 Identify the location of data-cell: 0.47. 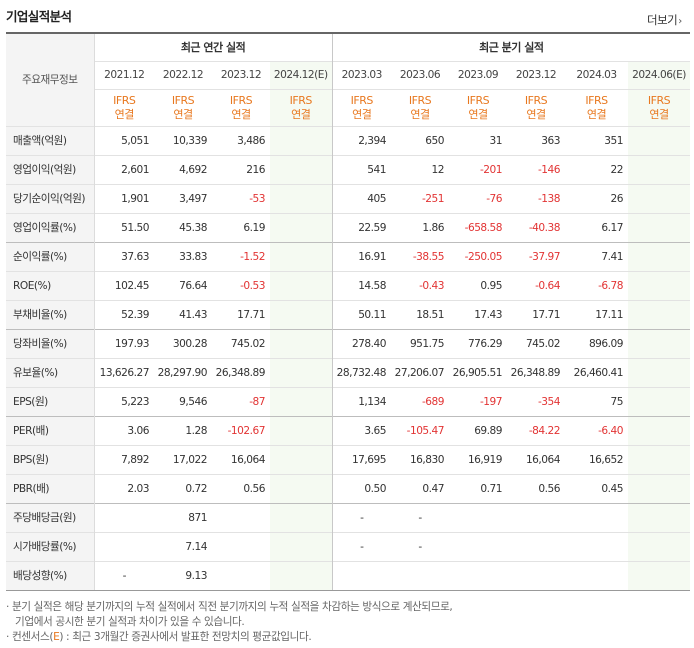
(420, 488).